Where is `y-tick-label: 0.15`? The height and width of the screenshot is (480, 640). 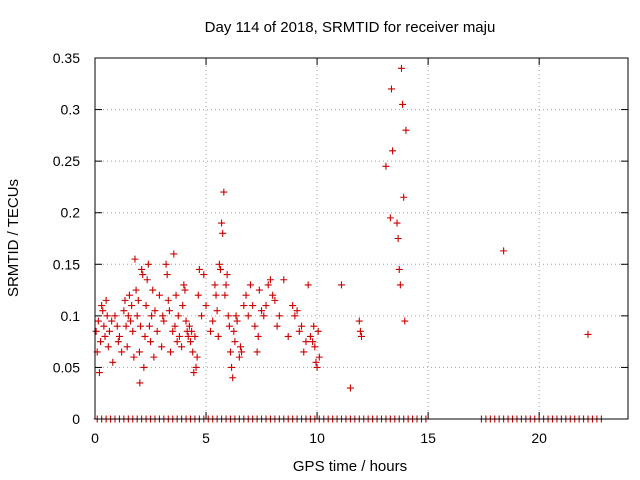
y-tick-label: 0.15 is located at coordinates (66, 264).